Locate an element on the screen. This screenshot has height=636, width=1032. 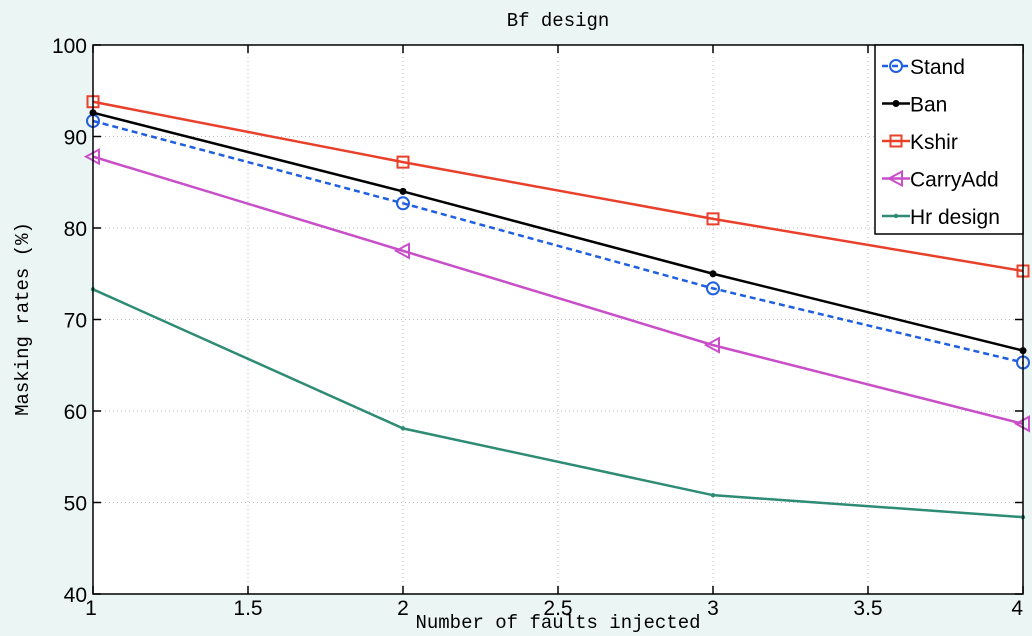
legend-label: Hr design is located at coordinates (955, 217).